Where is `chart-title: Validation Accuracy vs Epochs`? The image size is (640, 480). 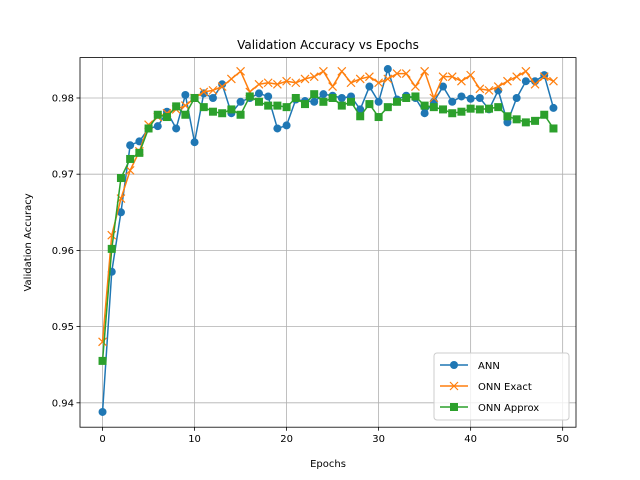
chart-title: Validation Accuracy vs Epochs is located at coordinates (328, 45).